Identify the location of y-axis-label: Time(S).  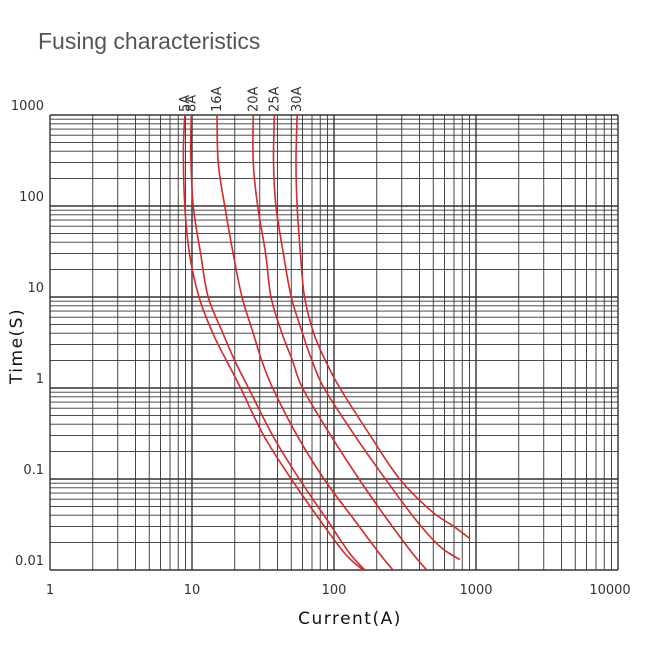
(17, 346).